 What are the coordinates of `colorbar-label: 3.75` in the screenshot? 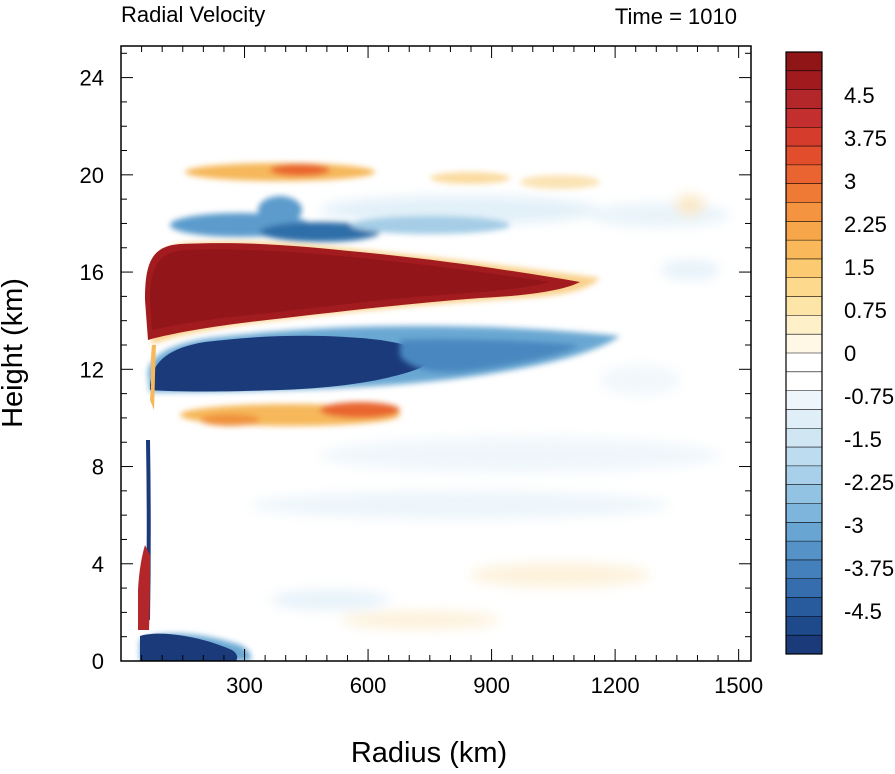 It's located at (865, 138).